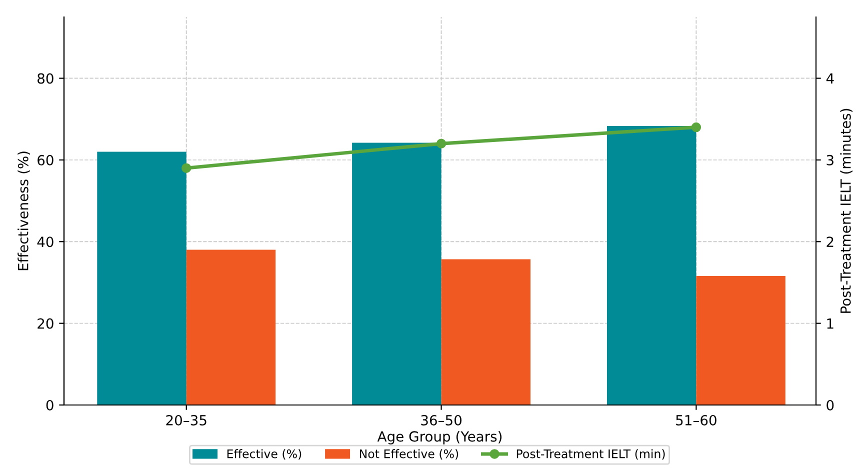 This screenshot has width=859, height=470. I want to click on legend-label: Effective (%), so click(264, 454).